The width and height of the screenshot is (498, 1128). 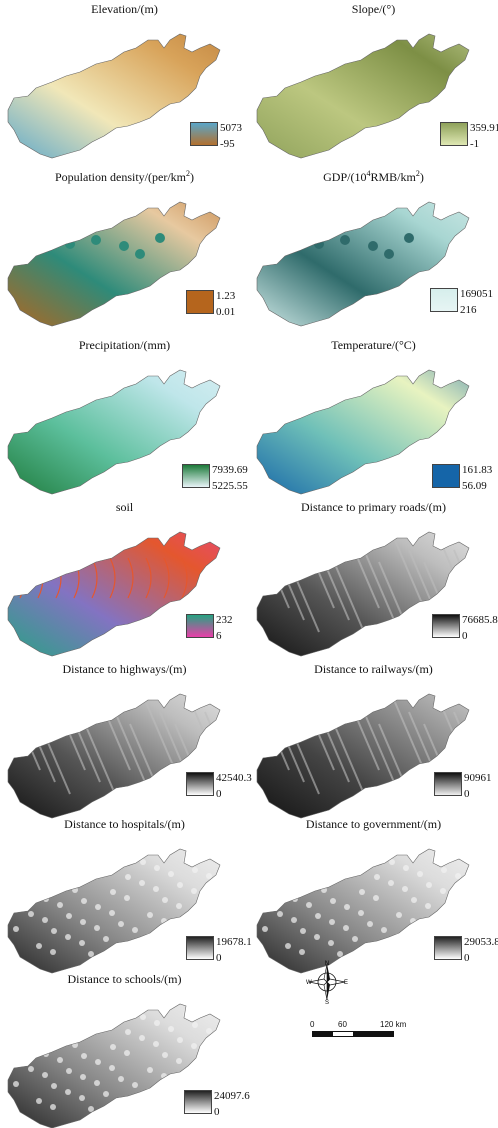 What do you see at coordinates (373, 9) in the screenshot?
I see `panel-title-slope: Slope/(°)` at bounding box center [373, 9].